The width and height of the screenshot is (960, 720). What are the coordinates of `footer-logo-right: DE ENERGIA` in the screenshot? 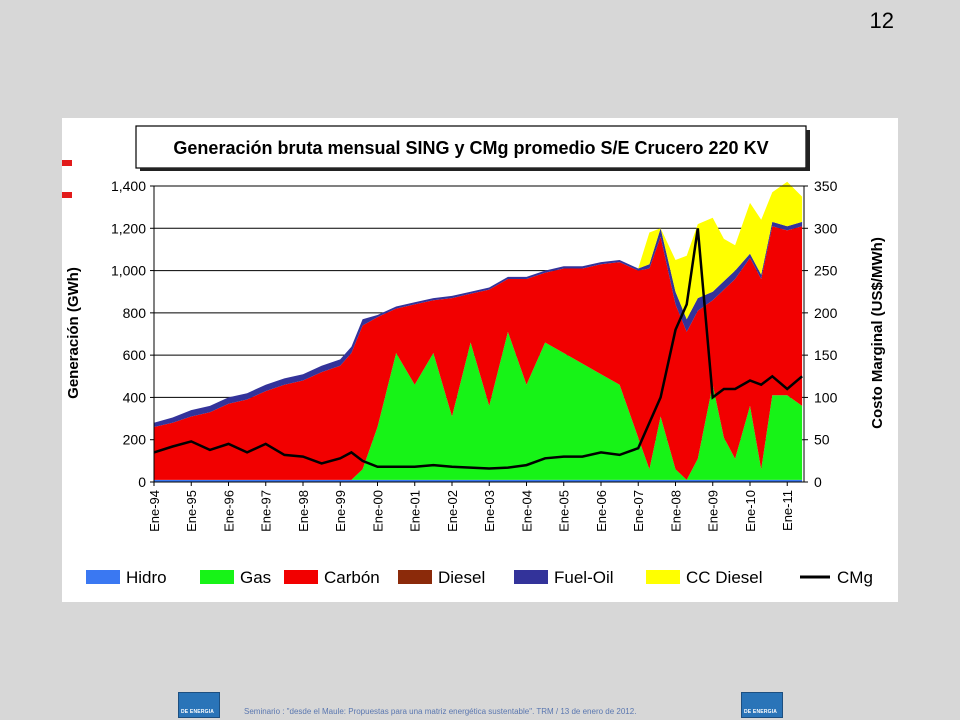 It's located at (762, 705).